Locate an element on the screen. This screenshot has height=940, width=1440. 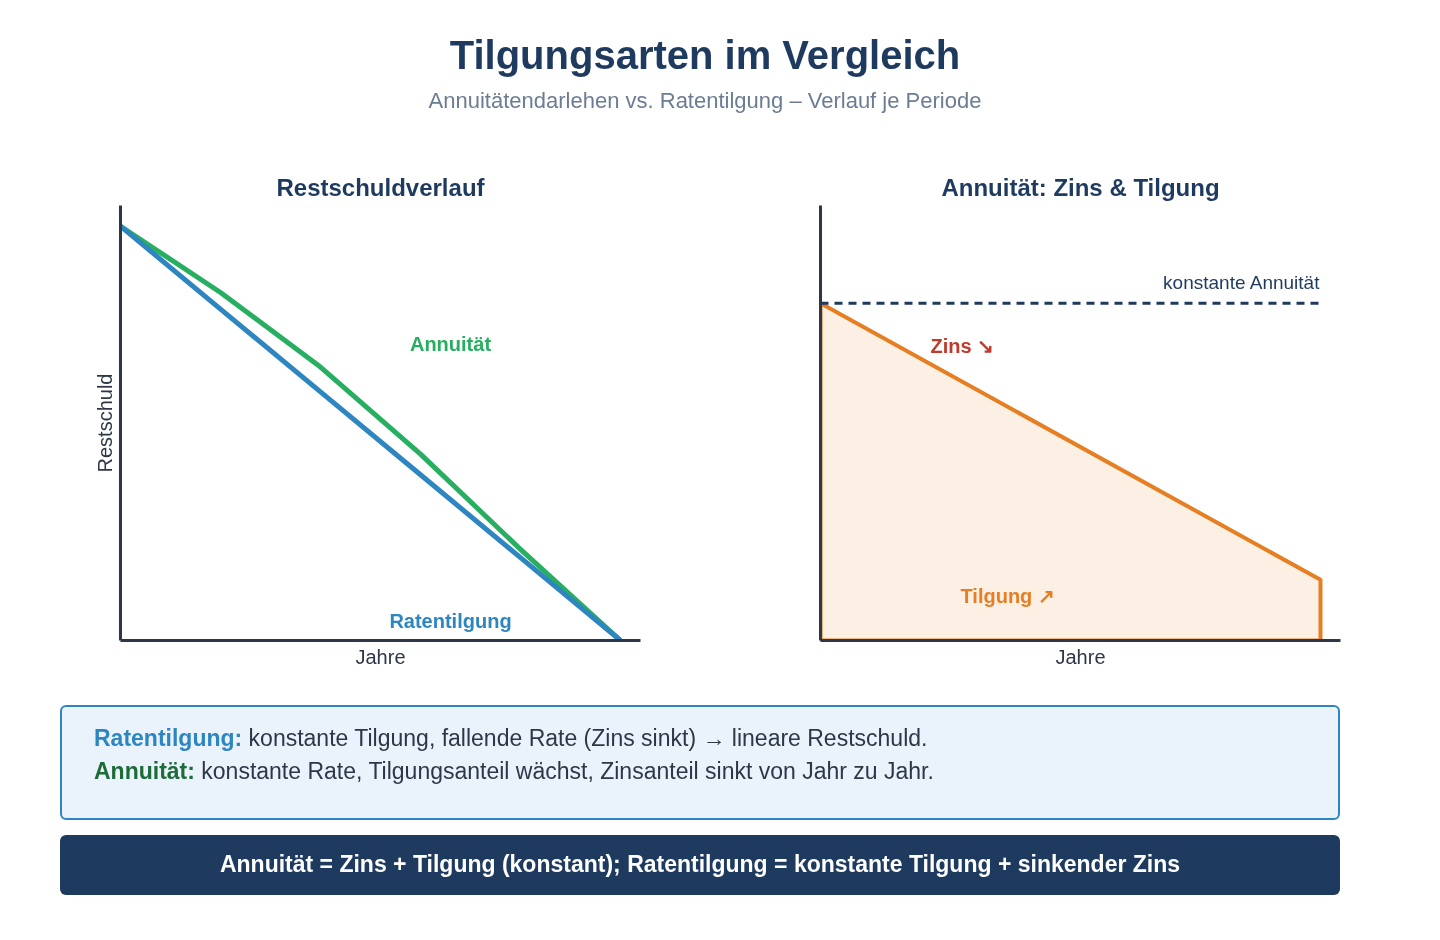
text: Tilgungsarten im Vergleich is located at coordinates (705, 55).